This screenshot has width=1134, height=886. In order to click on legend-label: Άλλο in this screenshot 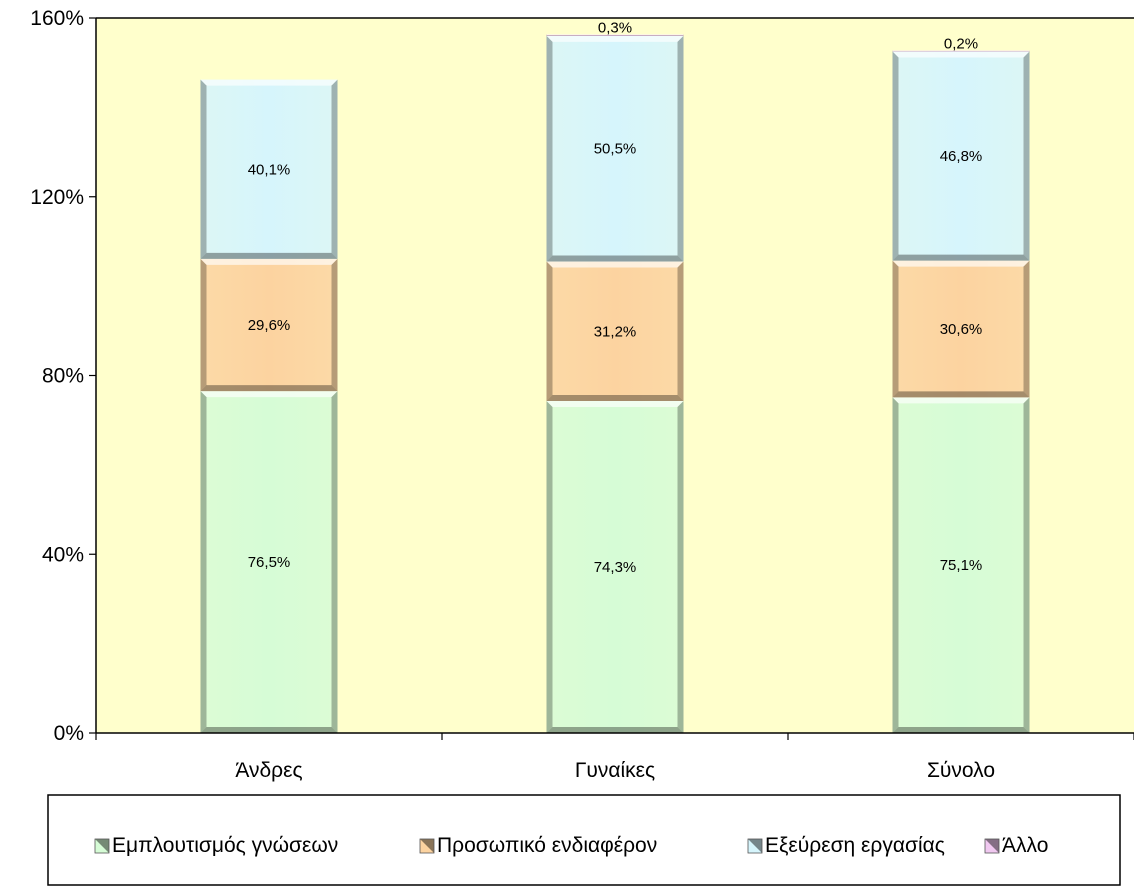, I will do `click(1025, 845)`.